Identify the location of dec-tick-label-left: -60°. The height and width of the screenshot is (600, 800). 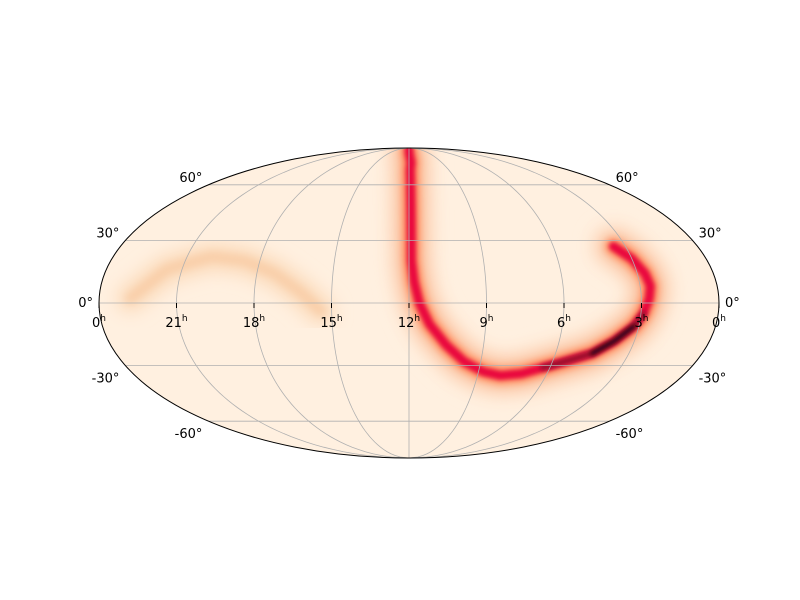
(189, 434).